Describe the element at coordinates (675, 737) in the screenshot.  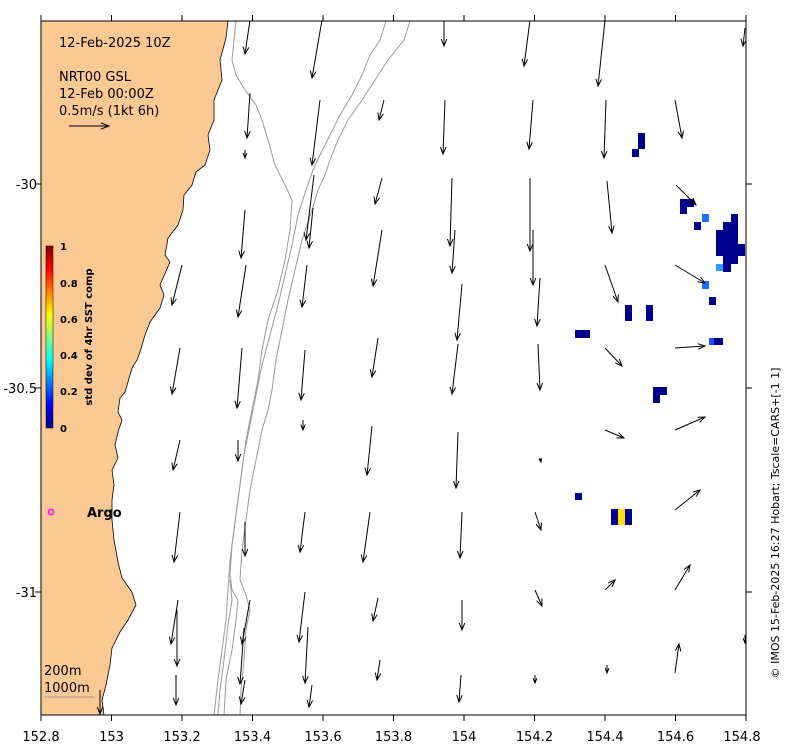
I see `x-tick-label: 154.6` at that location.